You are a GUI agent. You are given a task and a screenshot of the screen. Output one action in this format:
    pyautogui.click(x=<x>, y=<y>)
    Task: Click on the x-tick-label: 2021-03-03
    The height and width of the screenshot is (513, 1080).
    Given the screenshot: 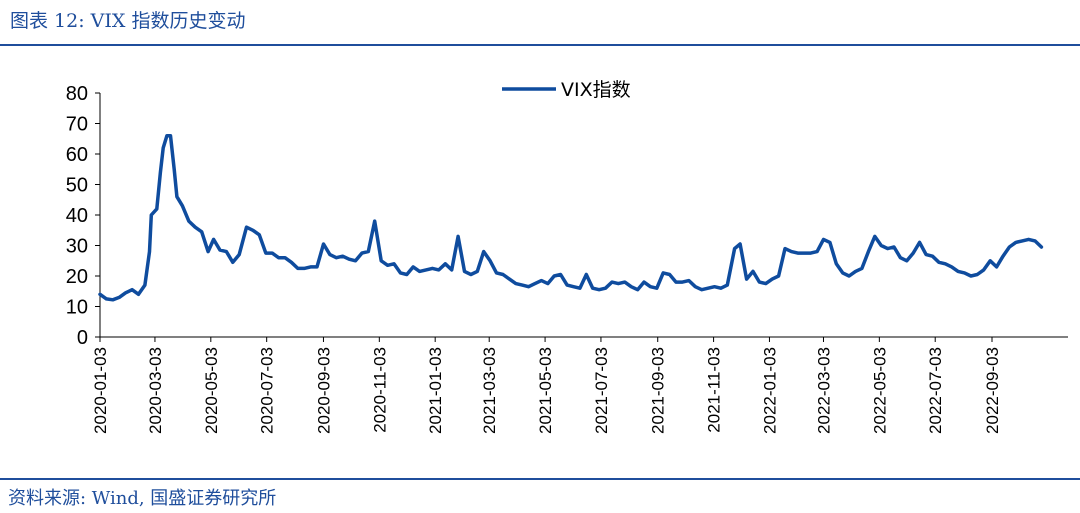 What is the action you would take?
    pyautogui.click(x=489, y=390)
    